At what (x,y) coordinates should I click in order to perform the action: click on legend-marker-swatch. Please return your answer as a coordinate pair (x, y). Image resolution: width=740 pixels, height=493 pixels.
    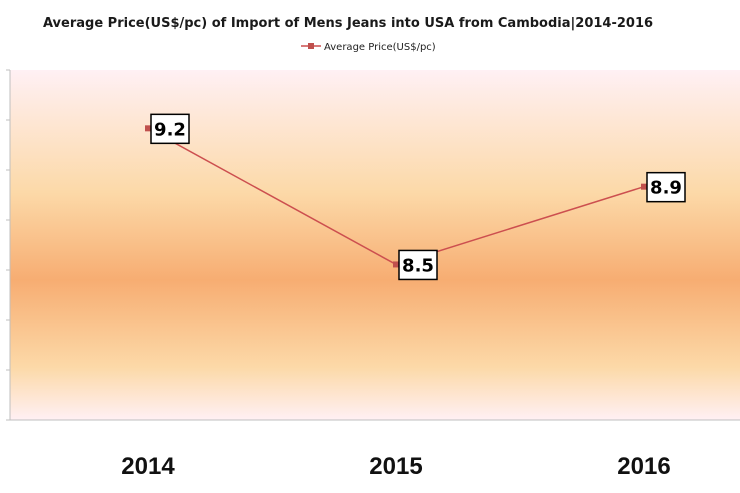
    Looking at the image, I should click on (311, 46).